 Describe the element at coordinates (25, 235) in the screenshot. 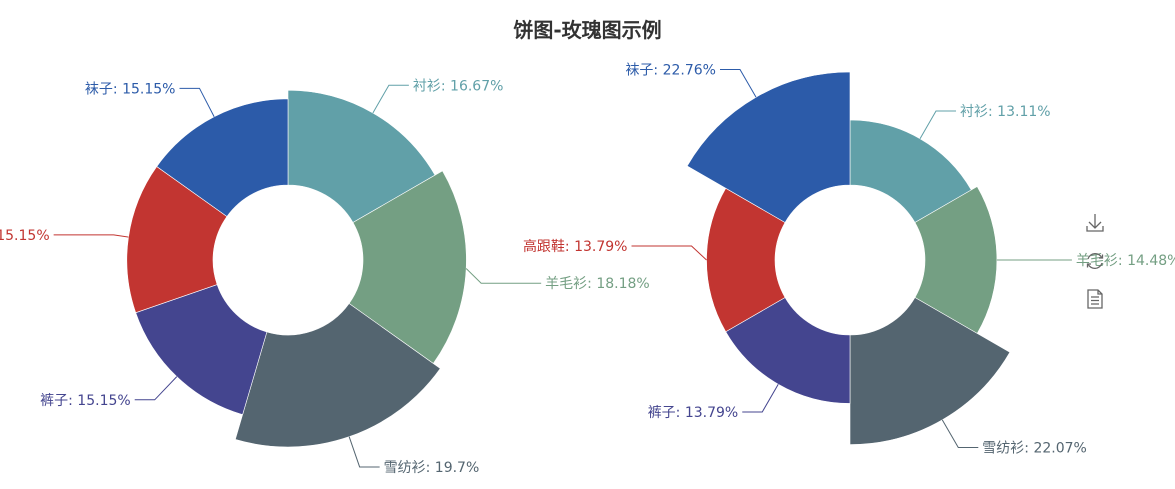

I see `slice-label: 高跟鞋: 15.15%` at that location.